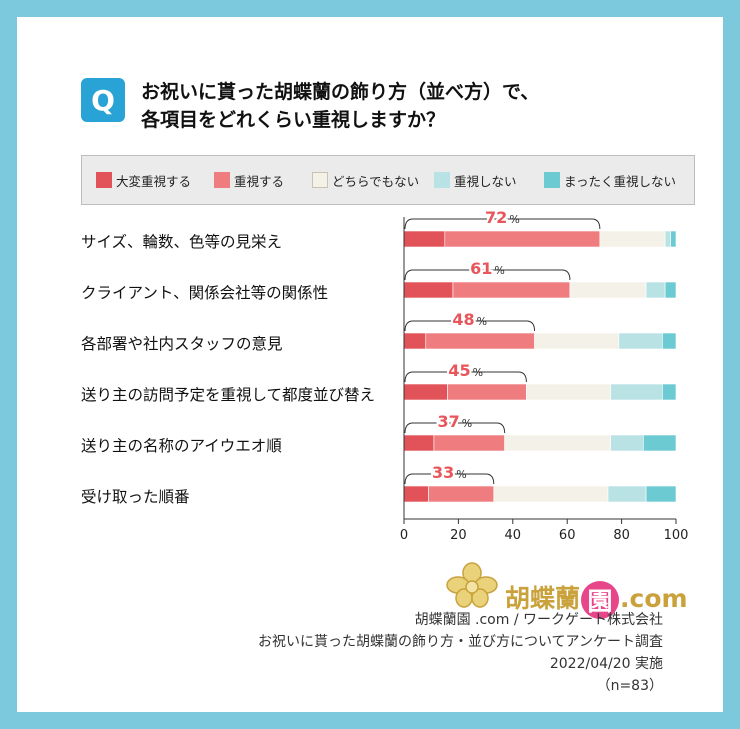  I want to click on highlight-value: 33%, so click(449, 472).